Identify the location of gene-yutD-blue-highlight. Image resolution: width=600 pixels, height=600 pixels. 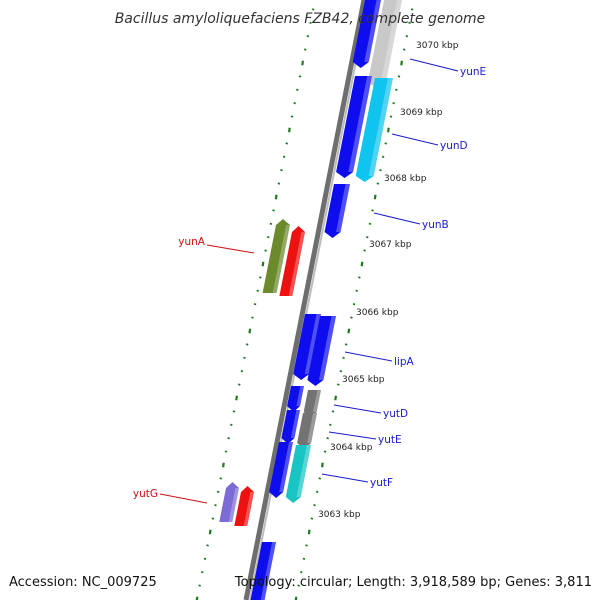
(300, 396).